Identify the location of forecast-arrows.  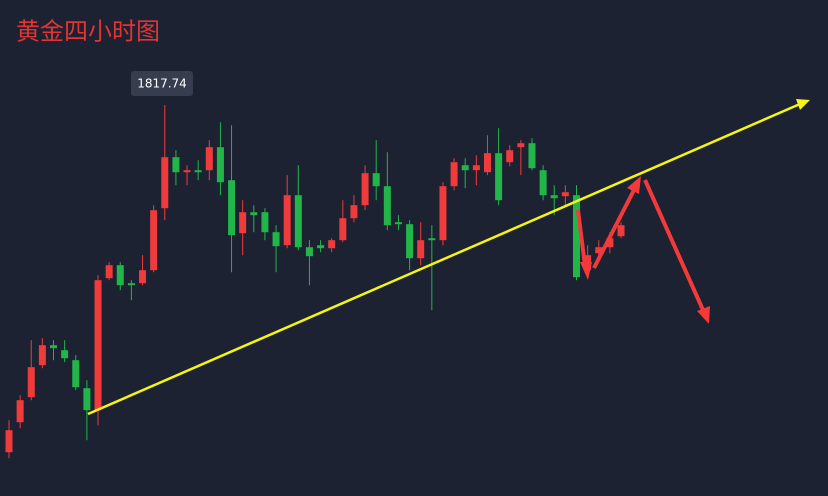
(643, 250).